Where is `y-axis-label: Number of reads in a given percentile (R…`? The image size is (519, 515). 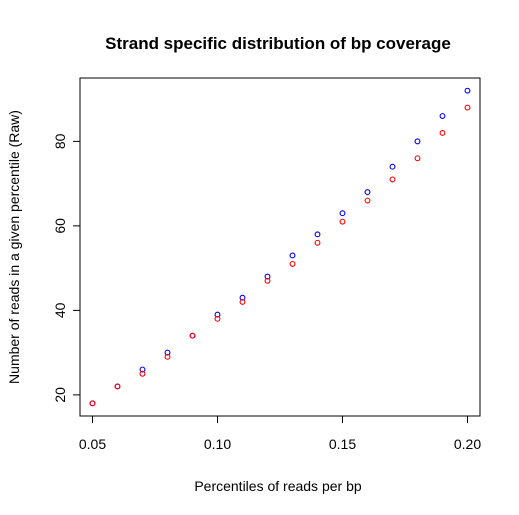 y-axis-label: Number of reads in a given percentile (R… is located at coordinates (14, 247).